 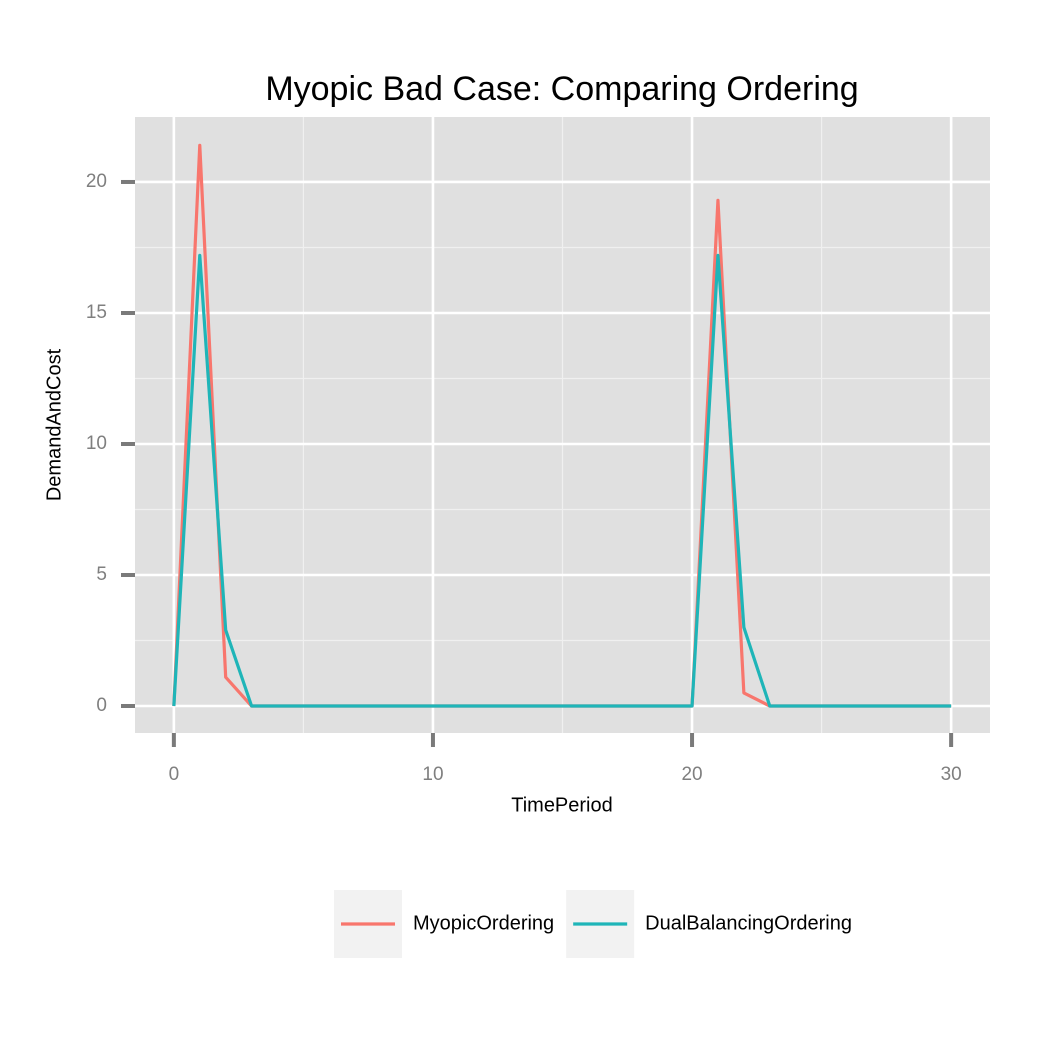 What do you see at coordinates (174, 774) in the screenshot?
I see `x-tick-label: 0` at bounding box center [174, 774].